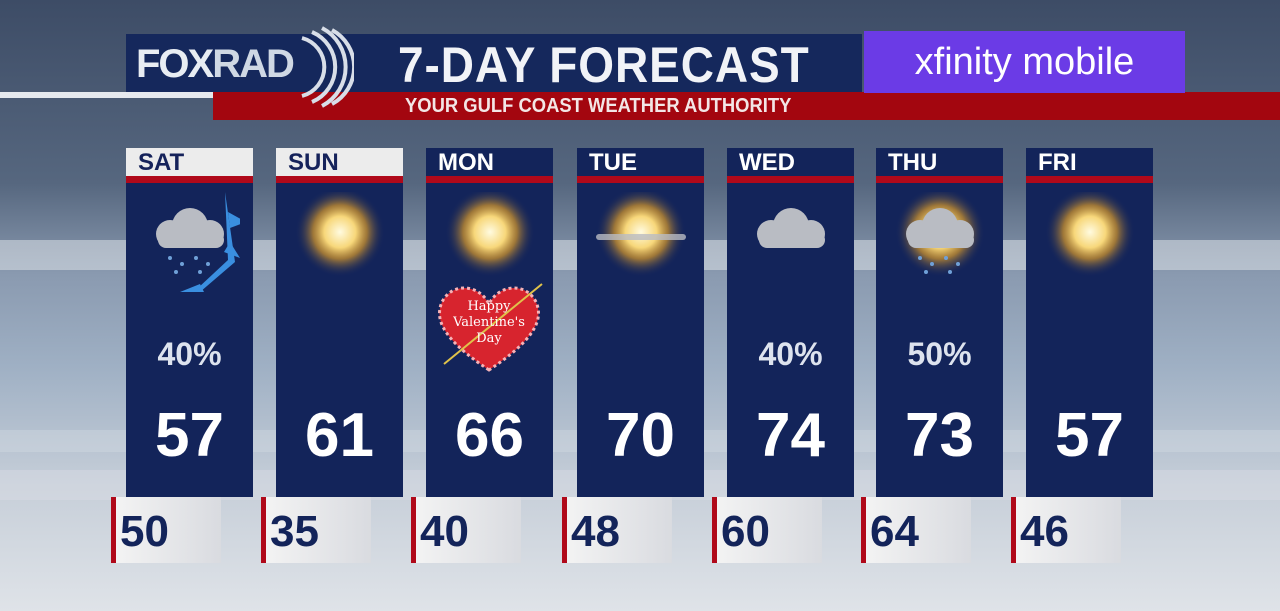 This screenshot has width=1280, height=611. Describe the element at coordinates (641, 234) in the screenshot. I see `sun-haze-icon` at that location.